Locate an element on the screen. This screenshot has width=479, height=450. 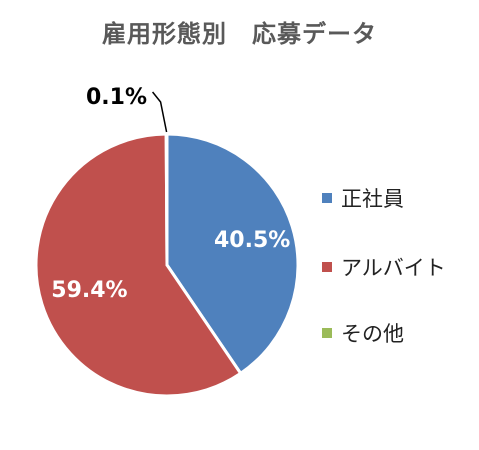
legend-item-sonota: その他 is located at coordinates (363, 333).